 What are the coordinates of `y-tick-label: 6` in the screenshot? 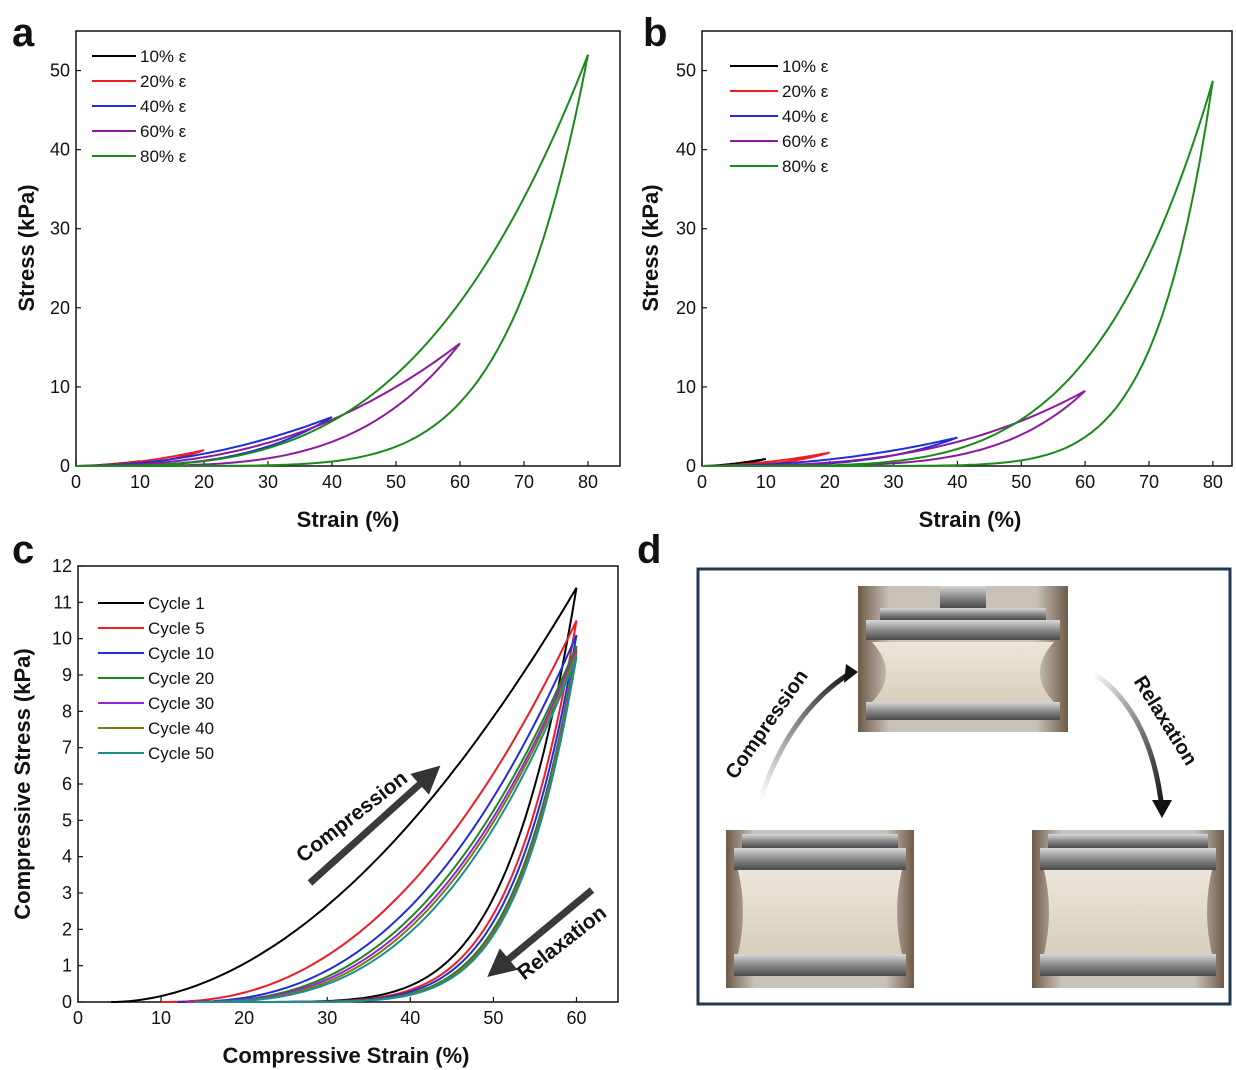 It's located at (67, 784).